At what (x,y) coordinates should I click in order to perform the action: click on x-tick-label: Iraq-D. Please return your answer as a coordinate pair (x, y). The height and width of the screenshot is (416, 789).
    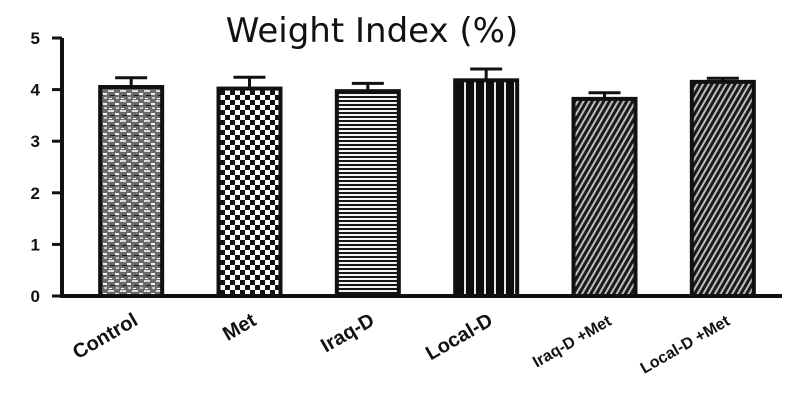
    Looking at the image, I should click on (347, 333).